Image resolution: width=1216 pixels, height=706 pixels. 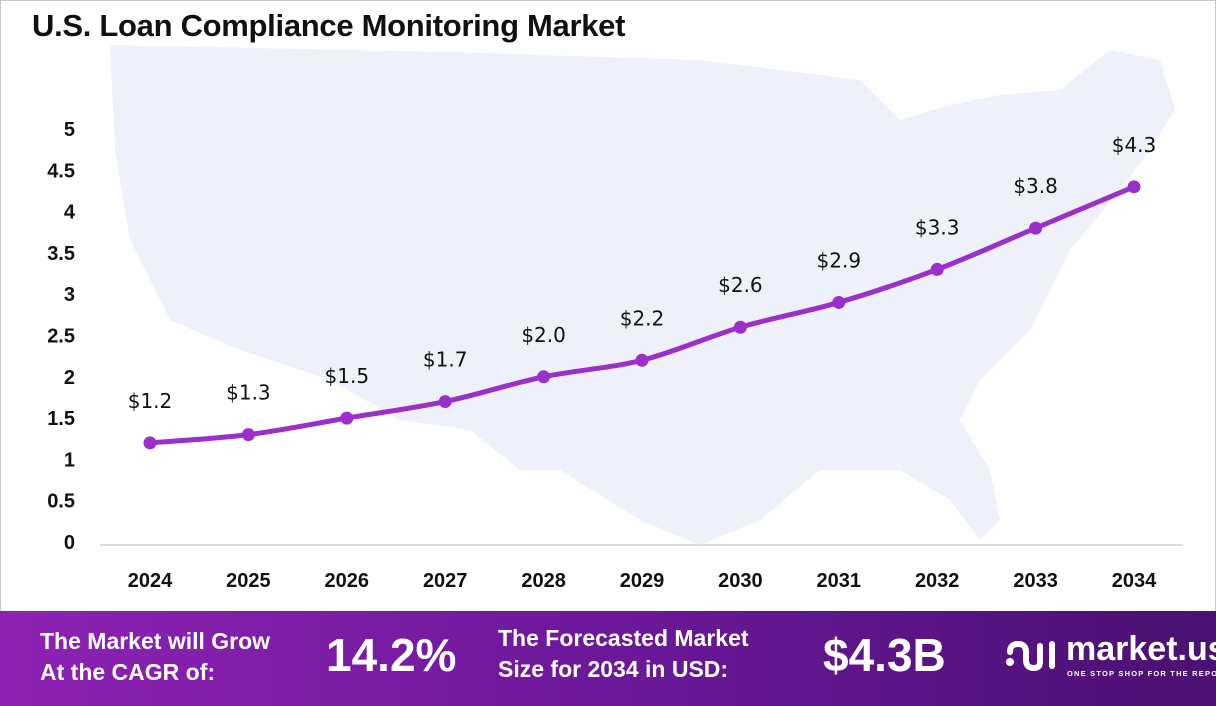 What do you see at coordinates (445, 360) in the screenshot?
I see `data-label: $1.7` at bounding box center [445, 360].